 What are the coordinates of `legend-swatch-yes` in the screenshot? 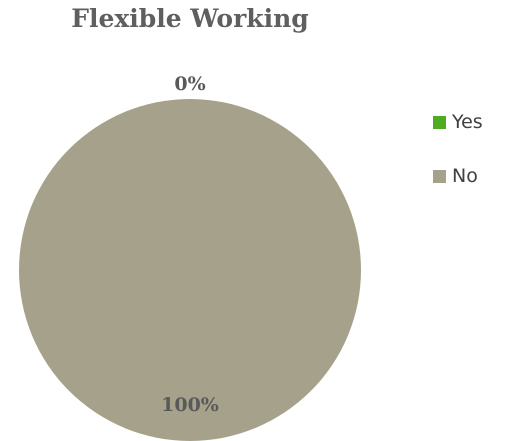 It's located at (439, 122).